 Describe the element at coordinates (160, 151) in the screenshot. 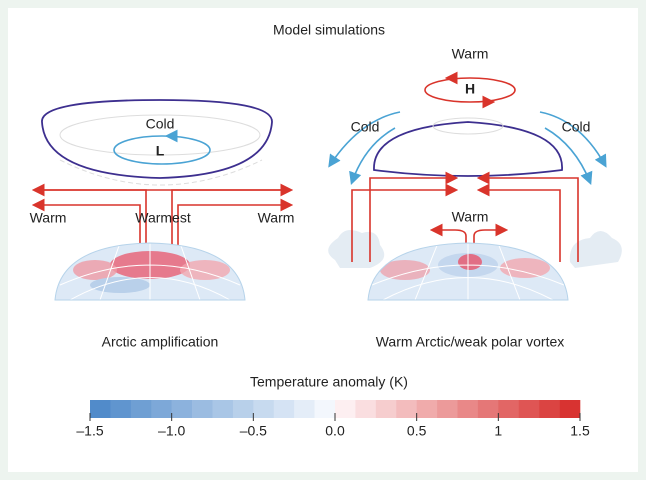

I see `label: L` at that location.